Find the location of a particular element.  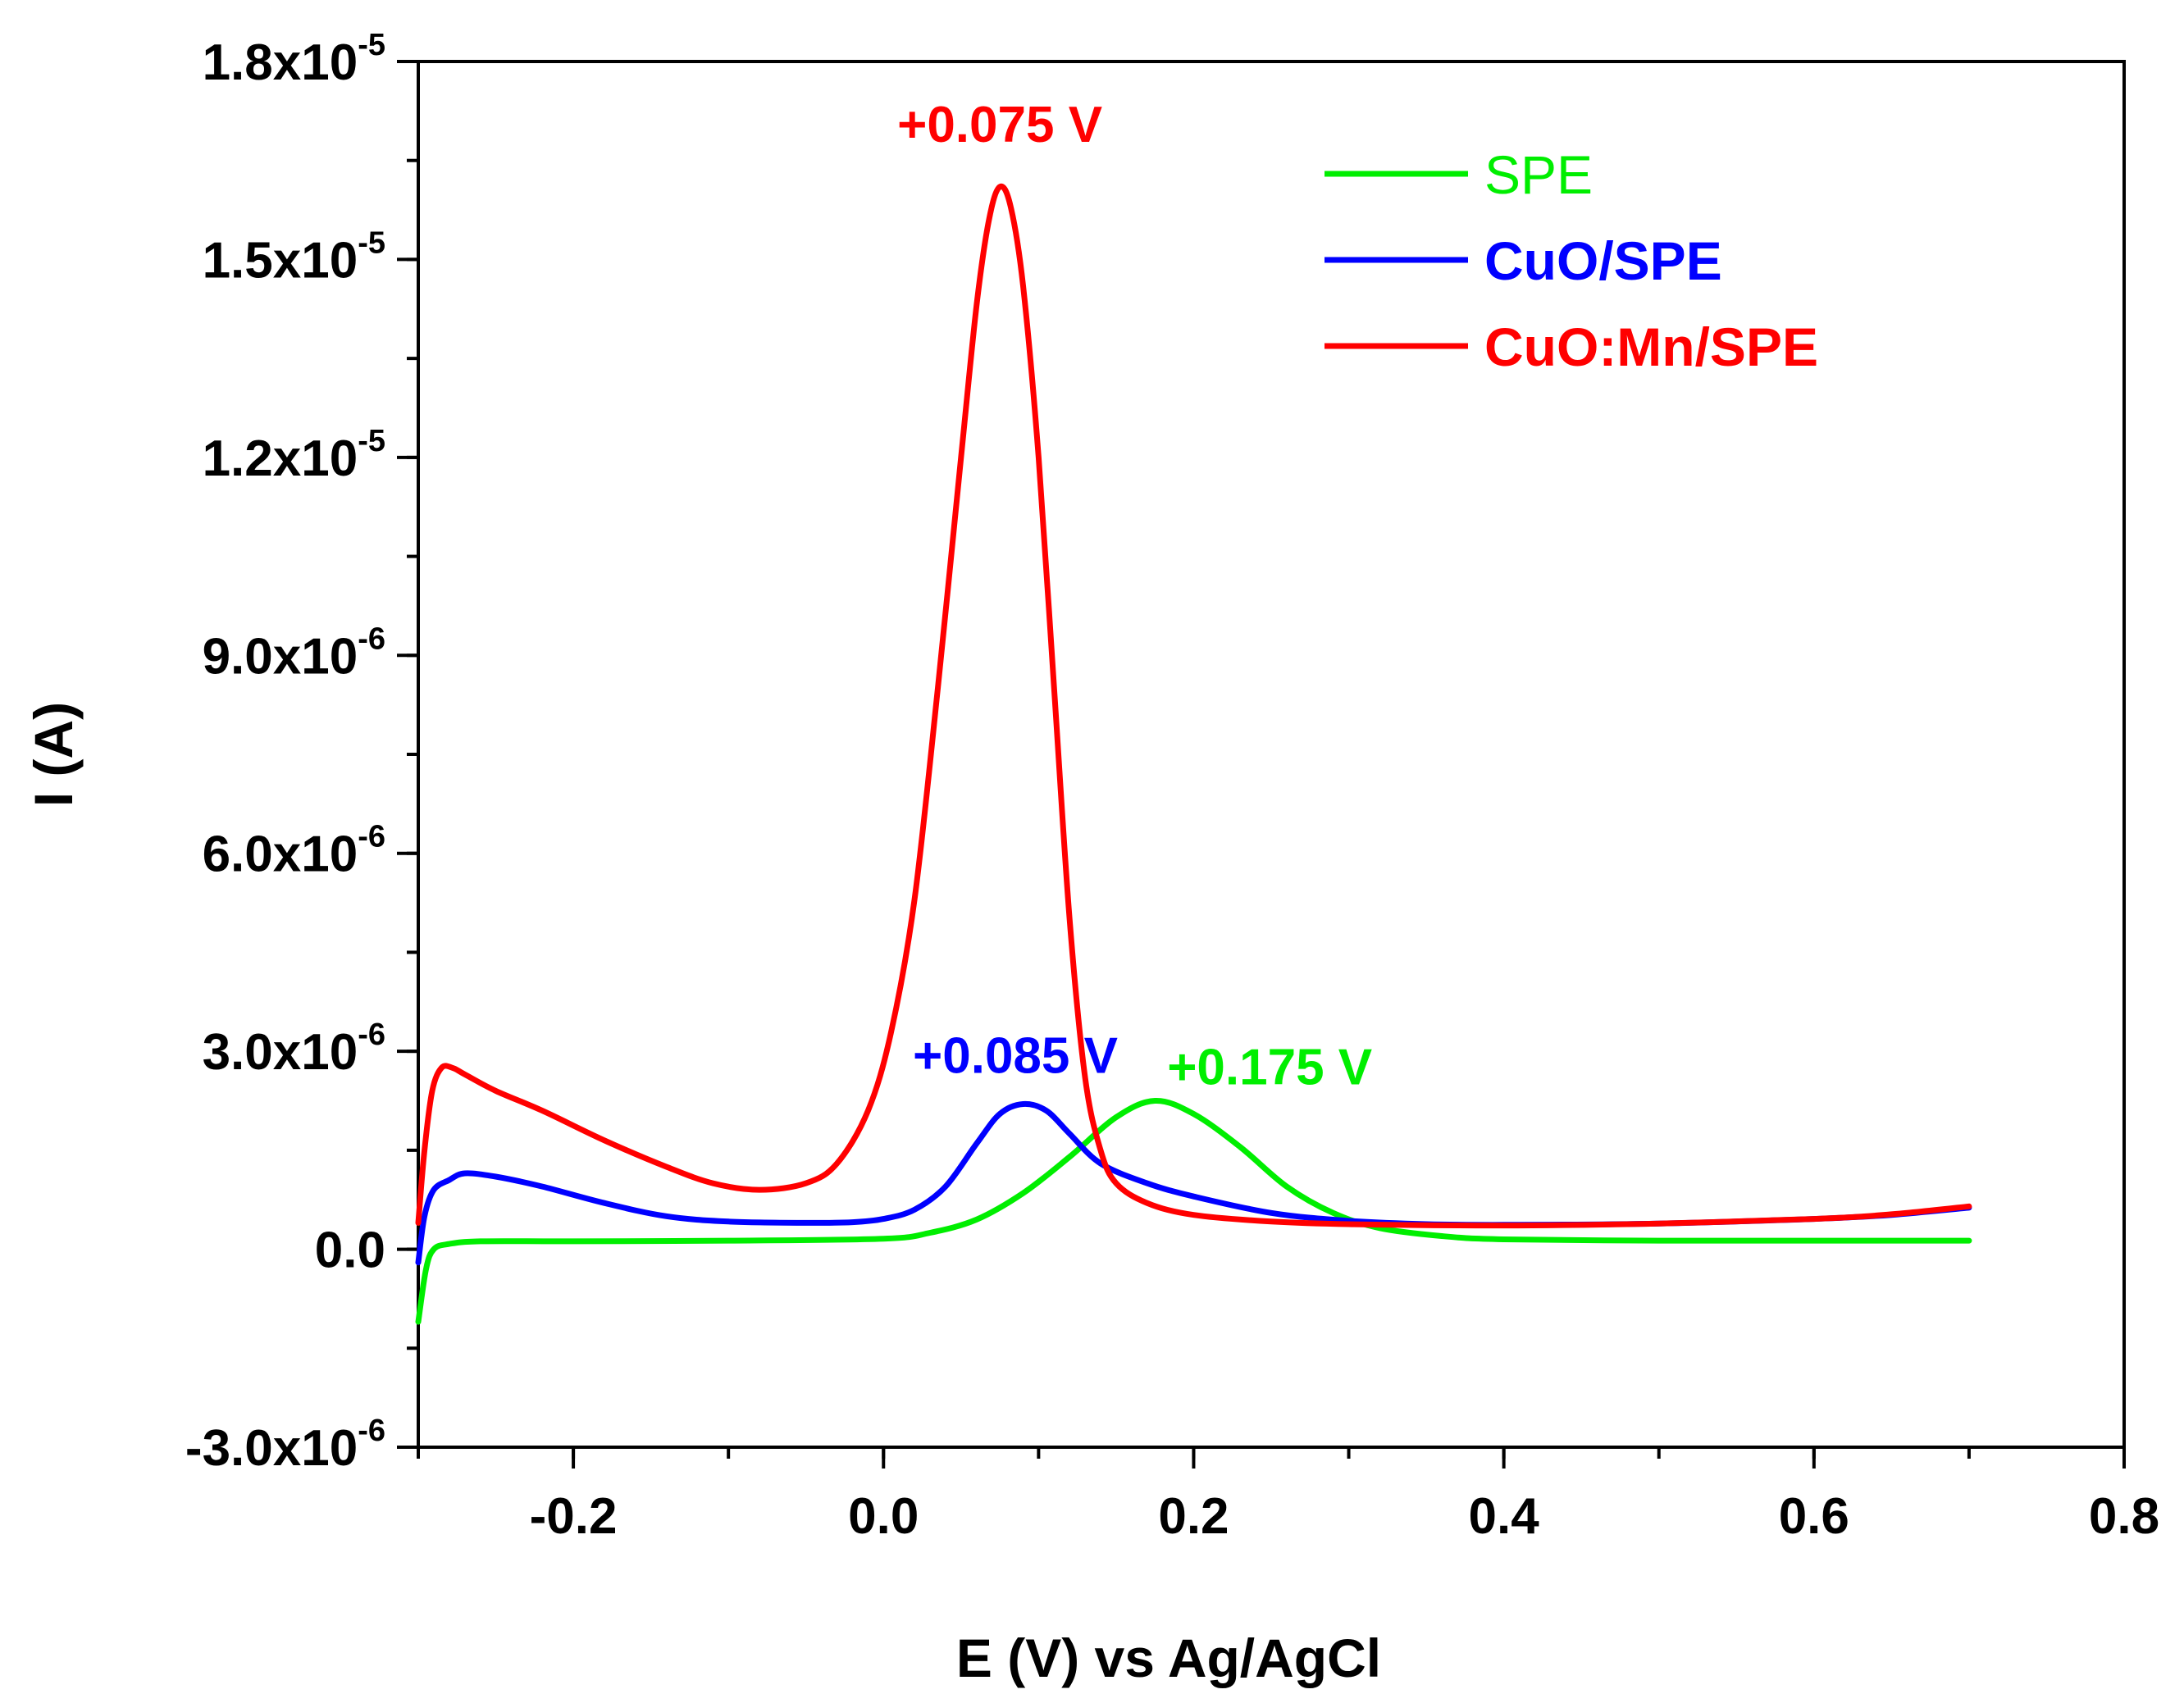

y-tick-label: 6.0x10⁻⁶ is located at coordinates (294, 852).